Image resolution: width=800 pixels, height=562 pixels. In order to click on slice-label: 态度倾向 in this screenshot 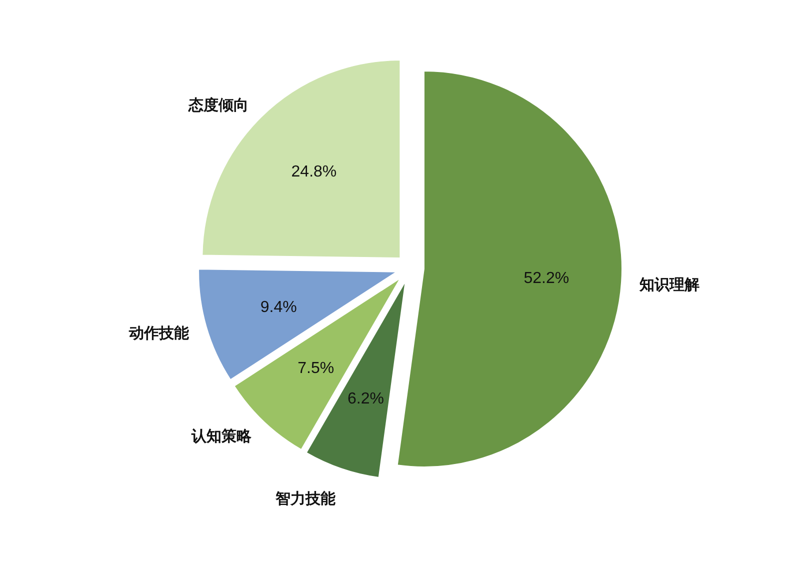, I will do `click(218, 105)`.